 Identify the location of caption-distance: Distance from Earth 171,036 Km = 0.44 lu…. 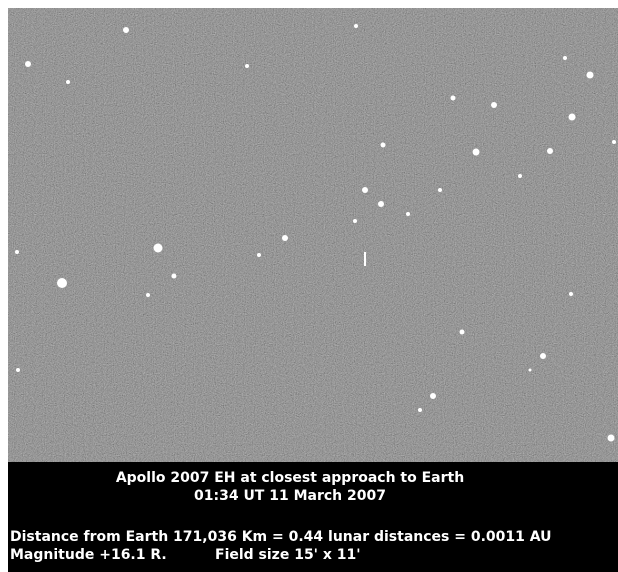
(281, 537).